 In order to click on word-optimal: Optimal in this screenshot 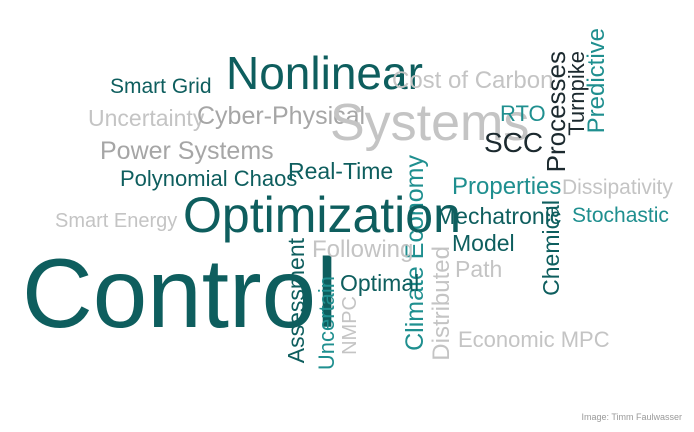, I will do `click(380, 283)`.